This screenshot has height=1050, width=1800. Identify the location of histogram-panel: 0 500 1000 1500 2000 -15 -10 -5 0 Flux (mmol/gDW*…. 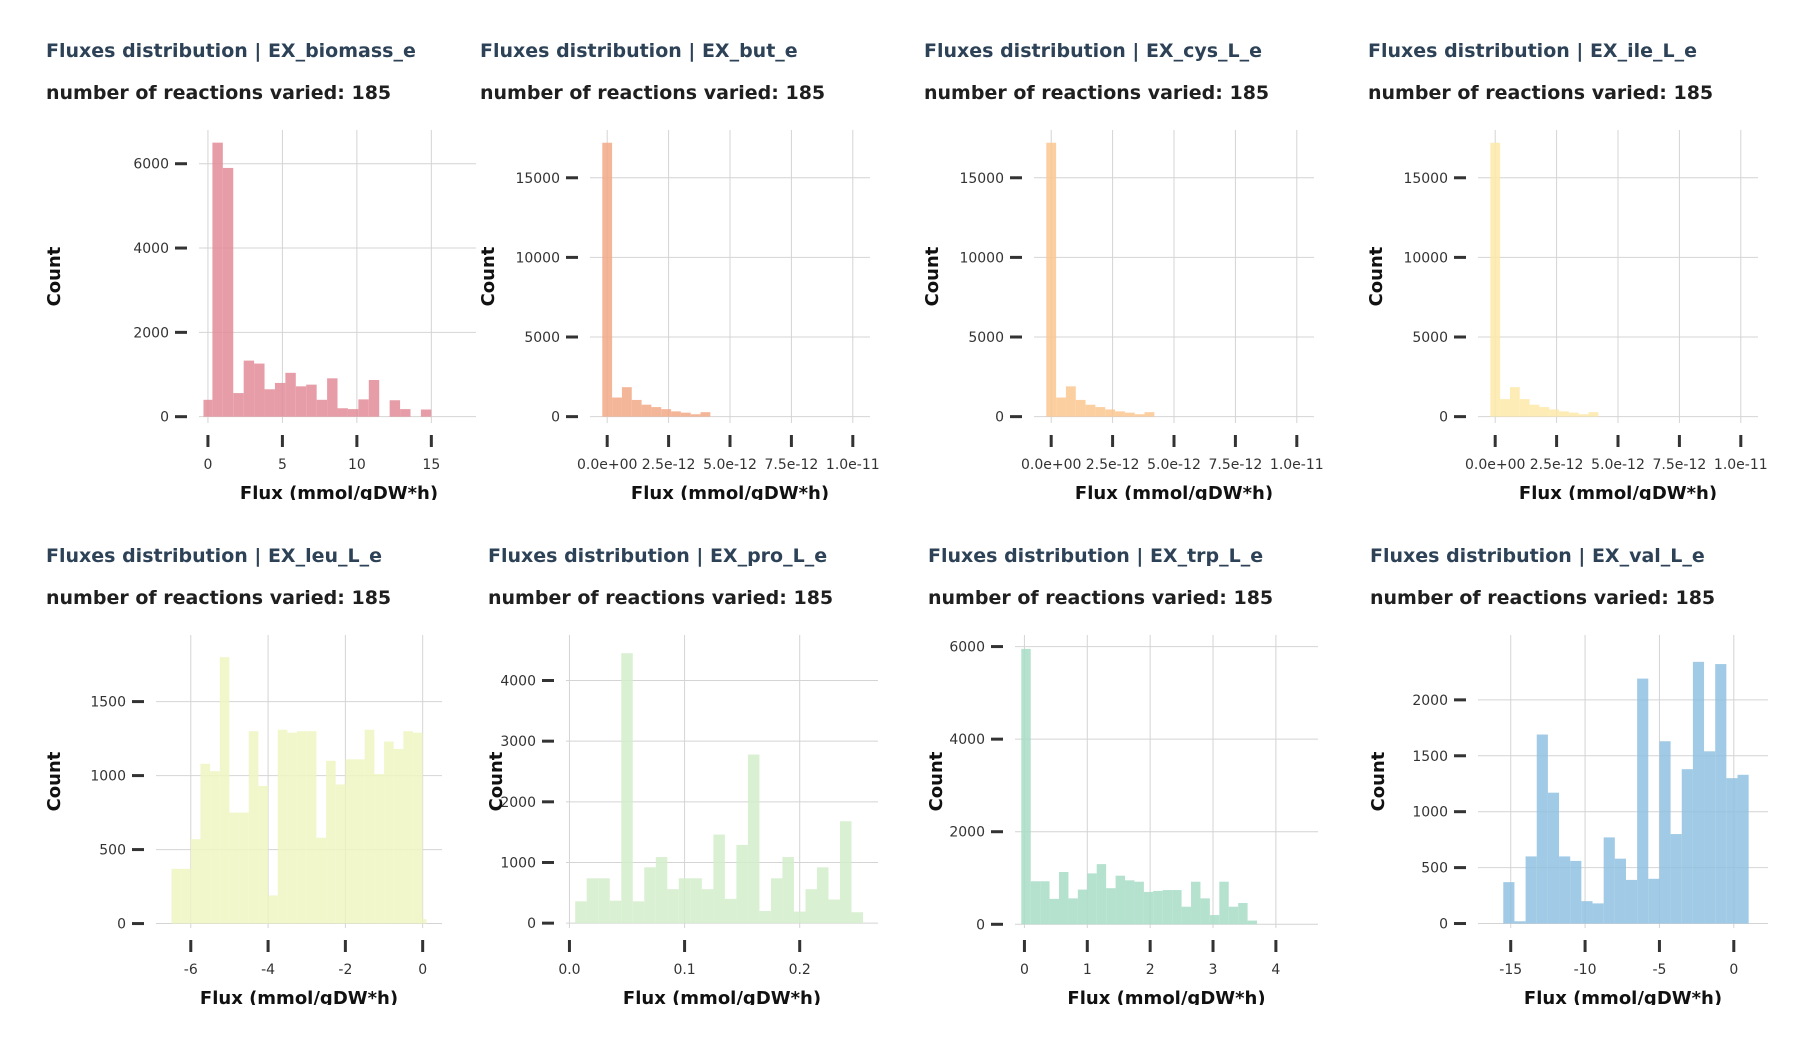
(1585, 755).